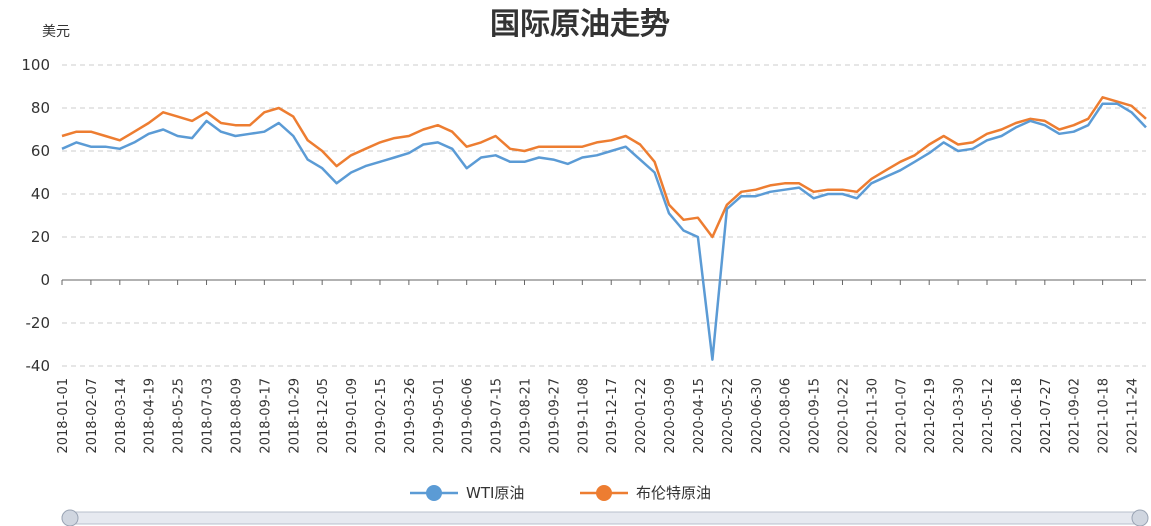 This screenshot has width=1151, height=526. Describe the element at coordinates (63, 416) in the screenshot. I see `x-tick-label: 2018-01-01` at that location.